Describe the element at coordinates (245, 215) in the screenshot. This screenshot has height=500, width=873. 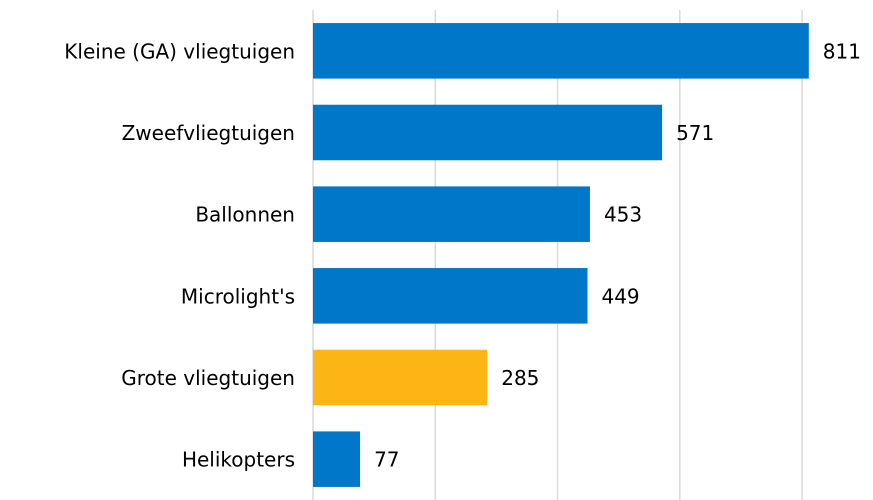
I see `category-label: Ballonnen` at that location.